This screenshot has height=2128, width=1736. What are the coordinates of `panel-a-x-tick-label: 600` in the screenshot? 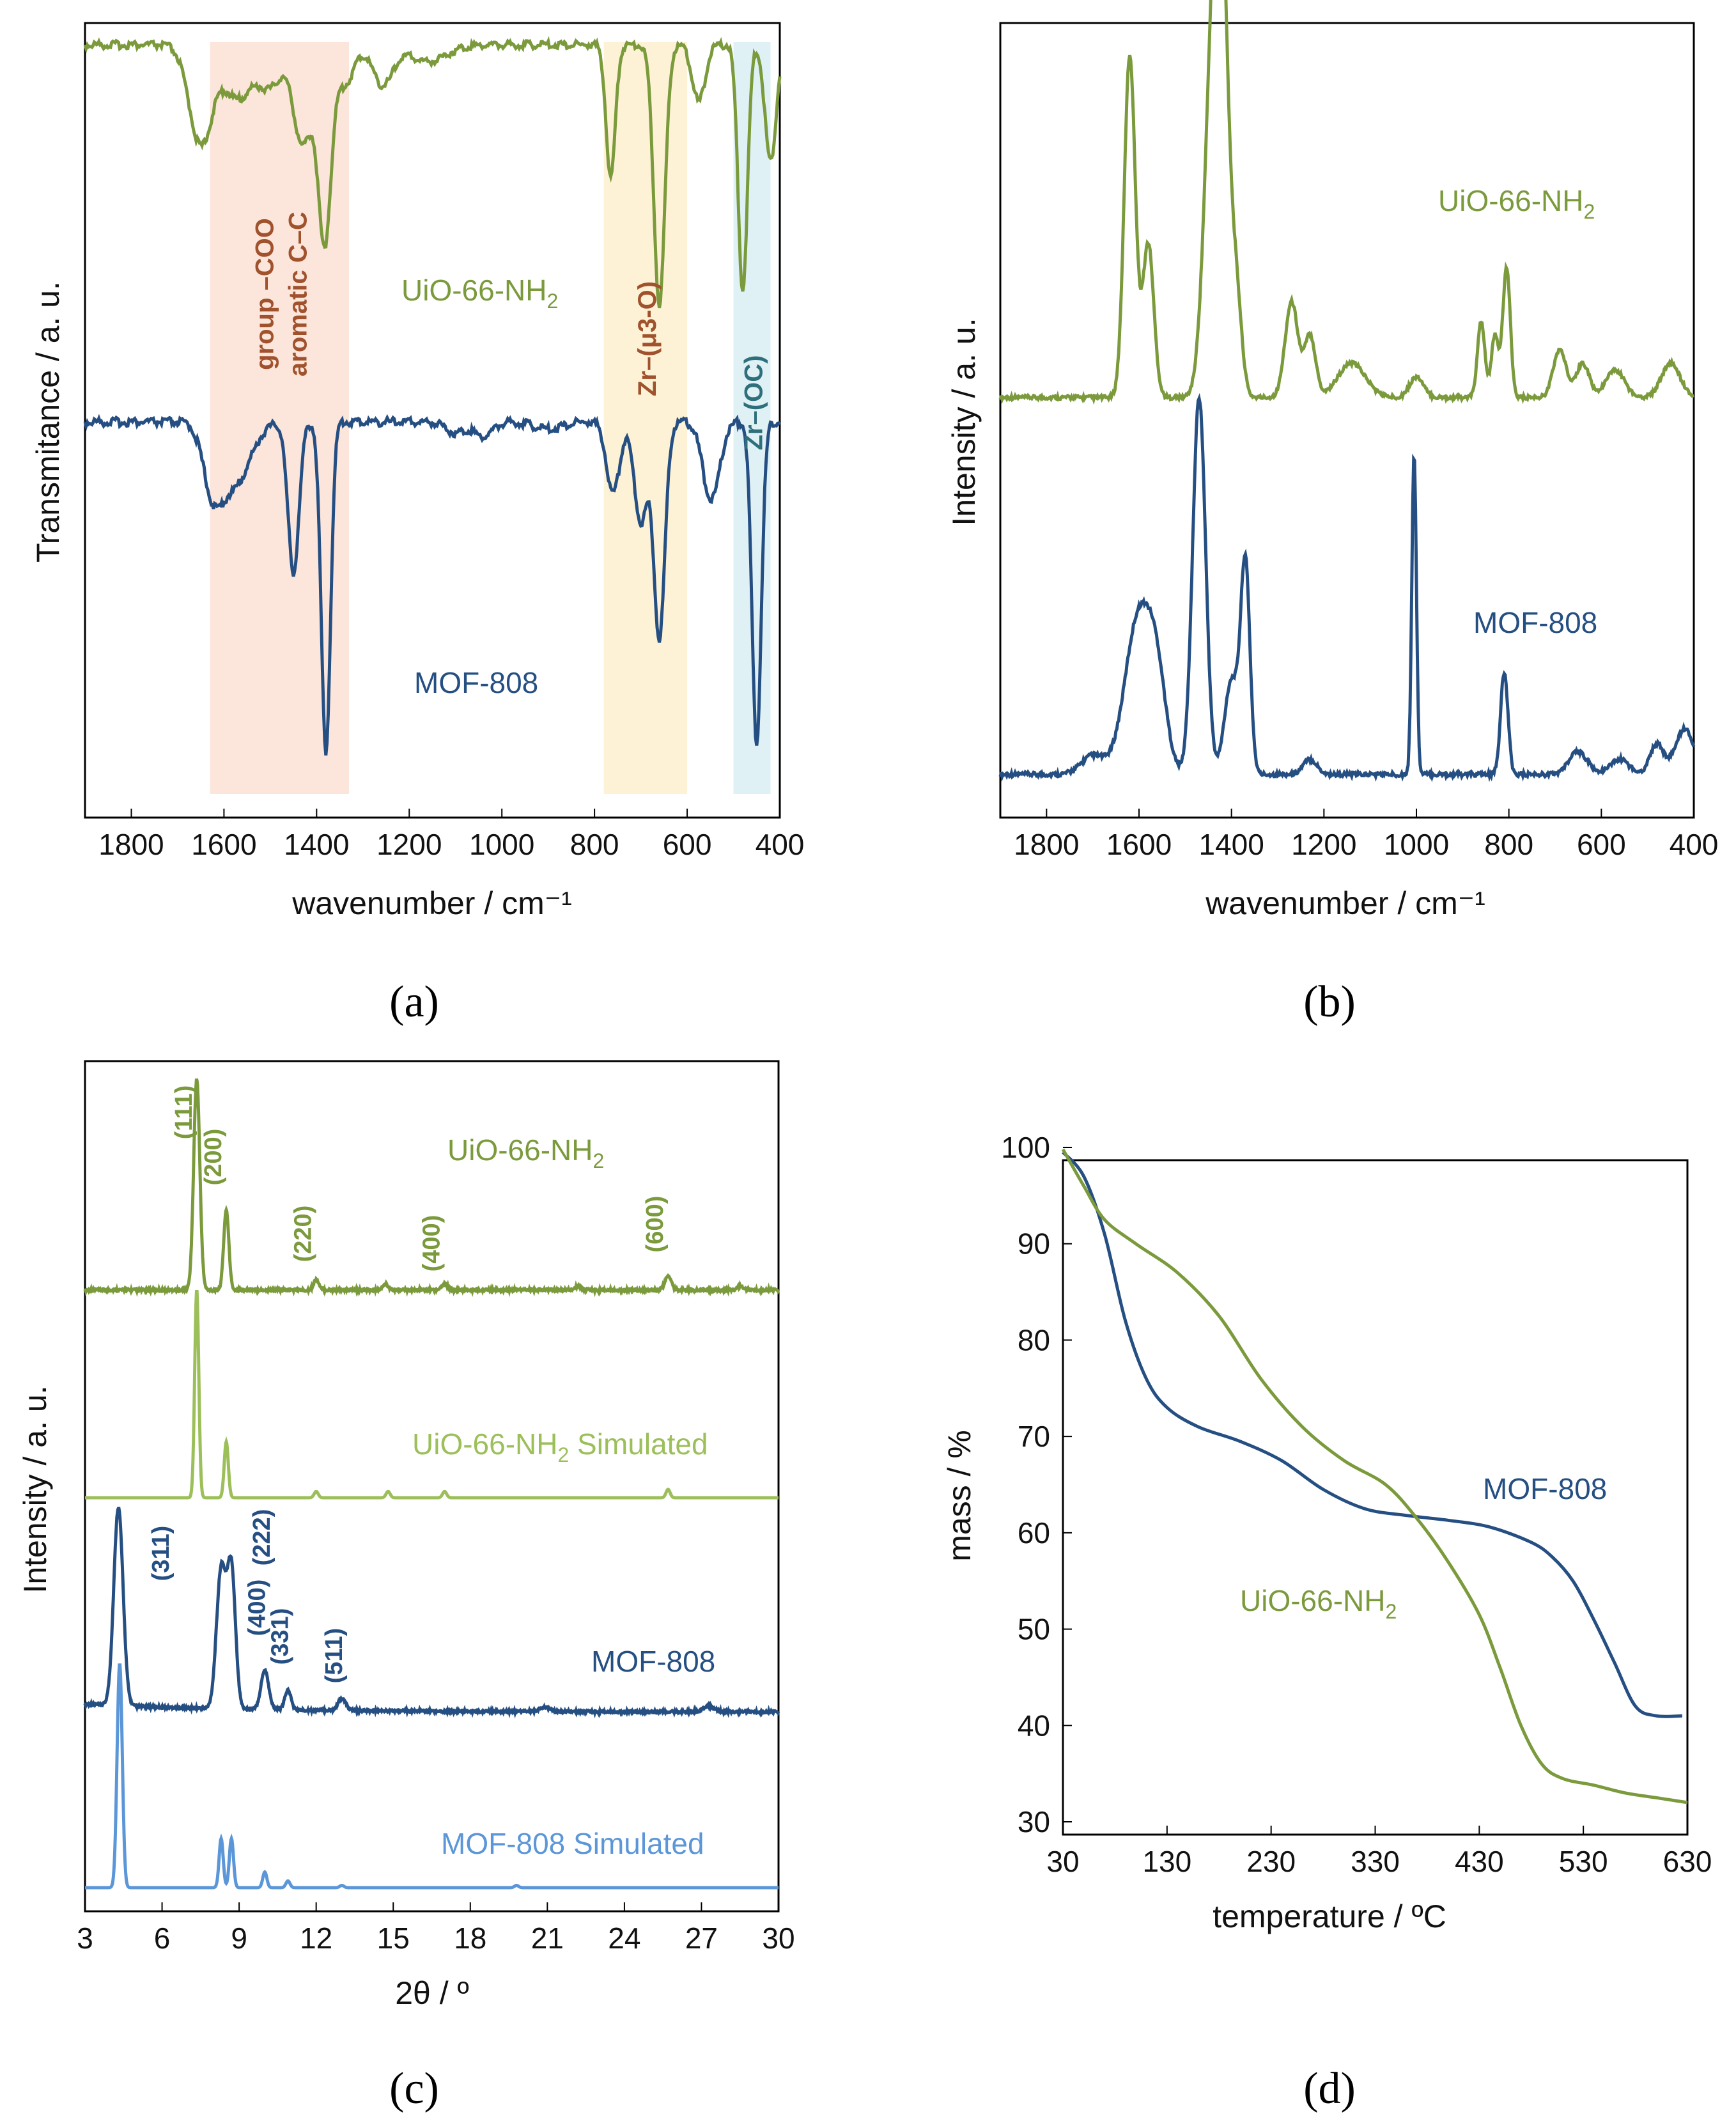 It's located at (687, 844).